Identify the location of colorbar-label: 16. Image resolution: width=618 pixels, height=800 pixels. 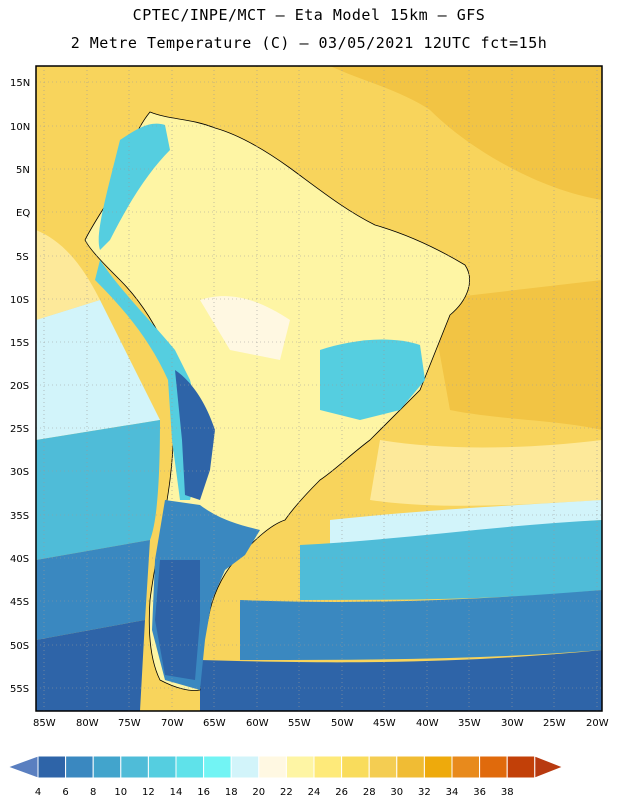
(203, 792).